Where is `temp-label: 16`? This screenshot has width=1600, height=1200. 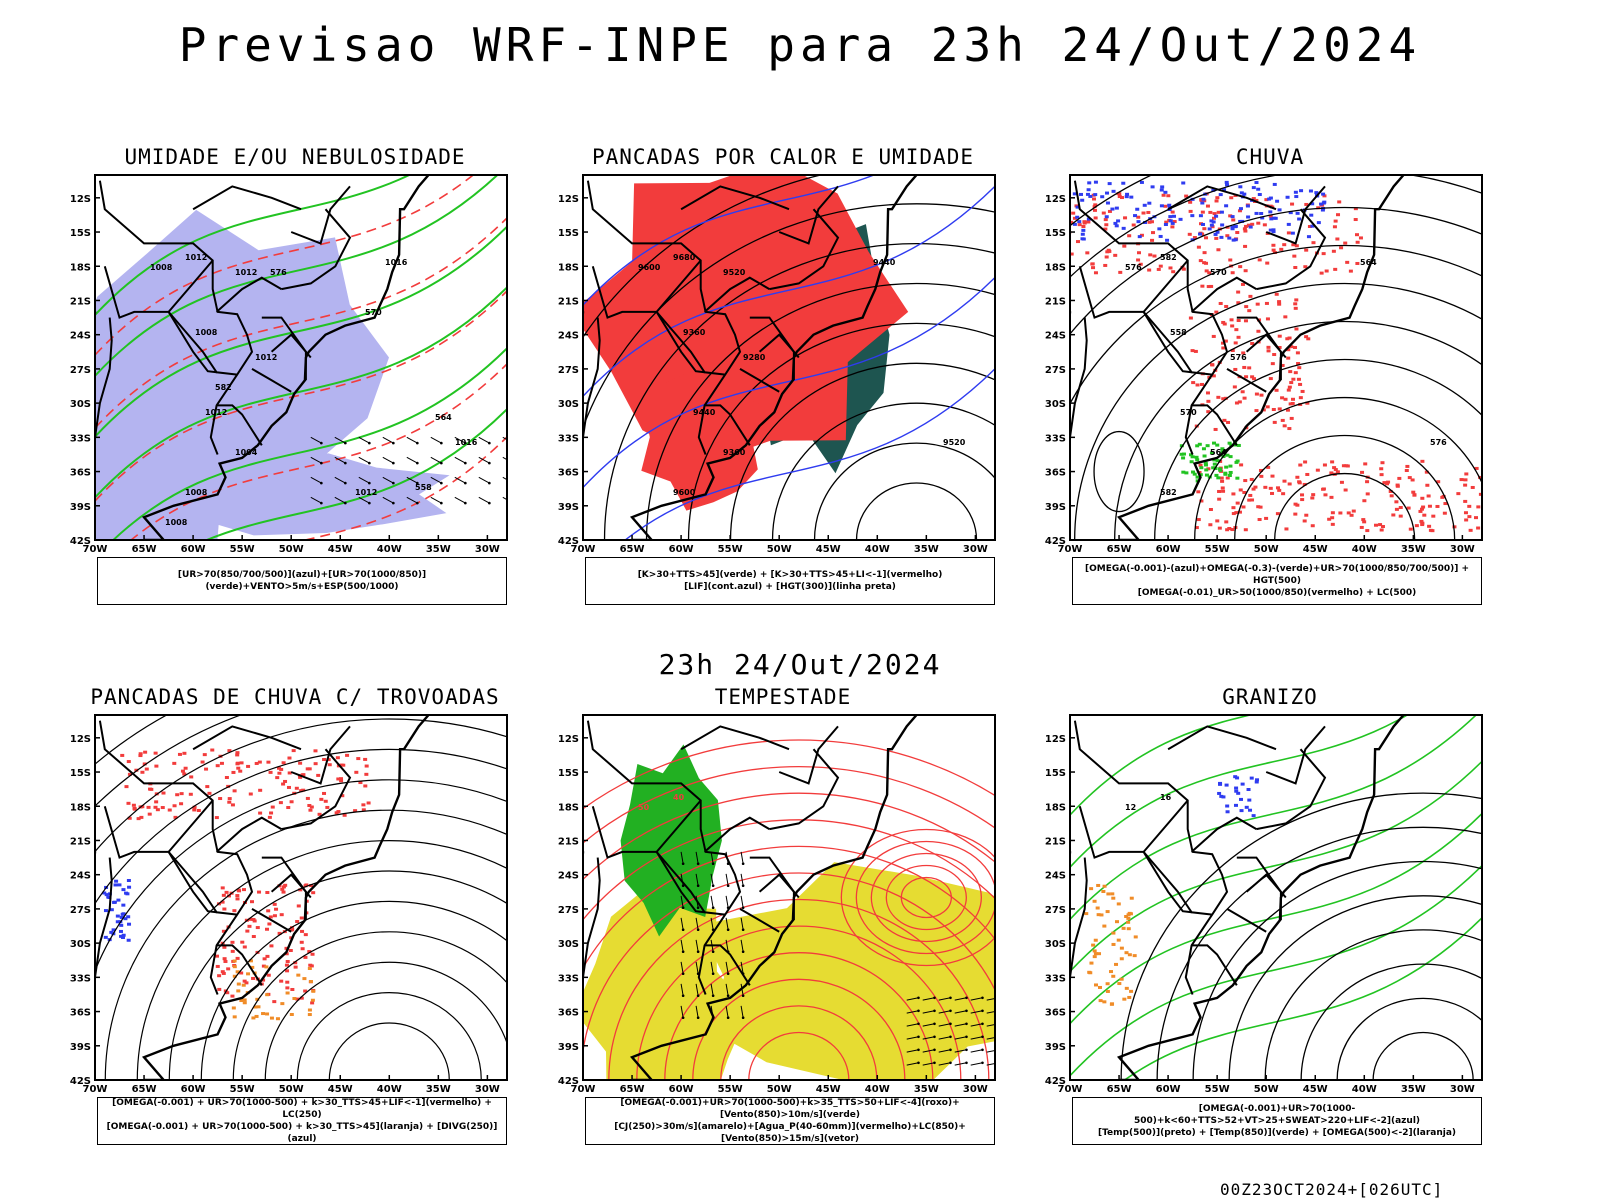 temp-label: 16 is located at coordinates (1166, 797).